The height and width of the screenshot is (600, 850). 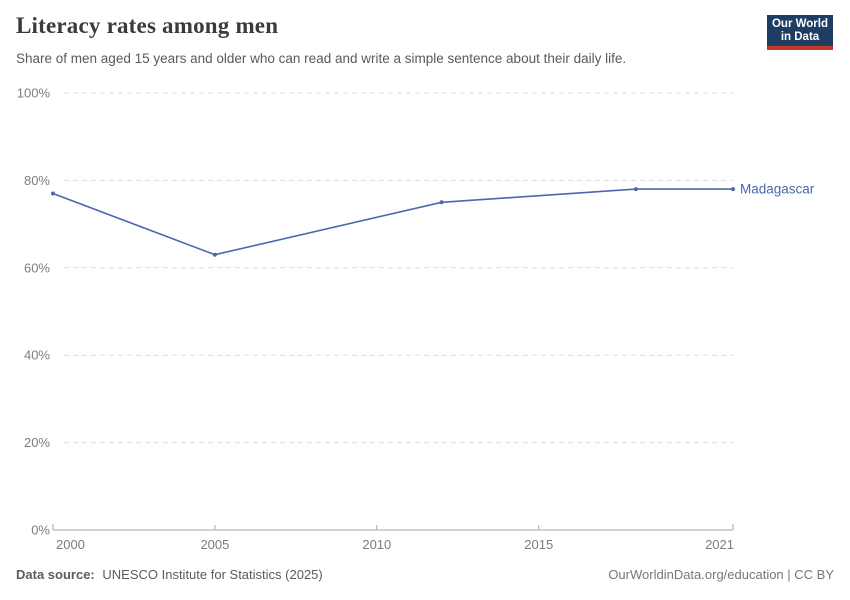 I want to click on x-tick-label: 2010, so click(x=376, y=544).